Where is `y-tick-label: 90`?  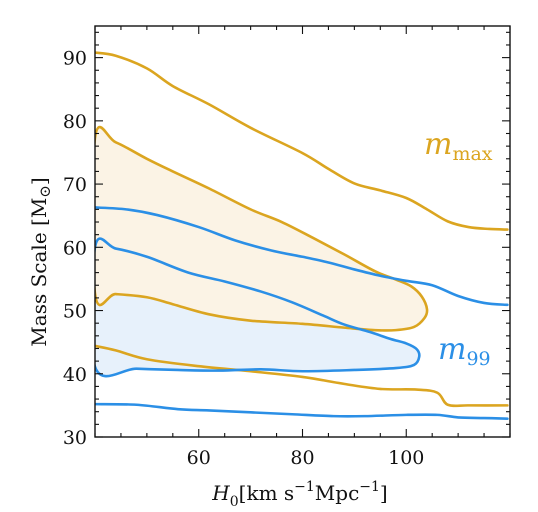
y-tick-label: 90 is located at coordinates (75, 59).